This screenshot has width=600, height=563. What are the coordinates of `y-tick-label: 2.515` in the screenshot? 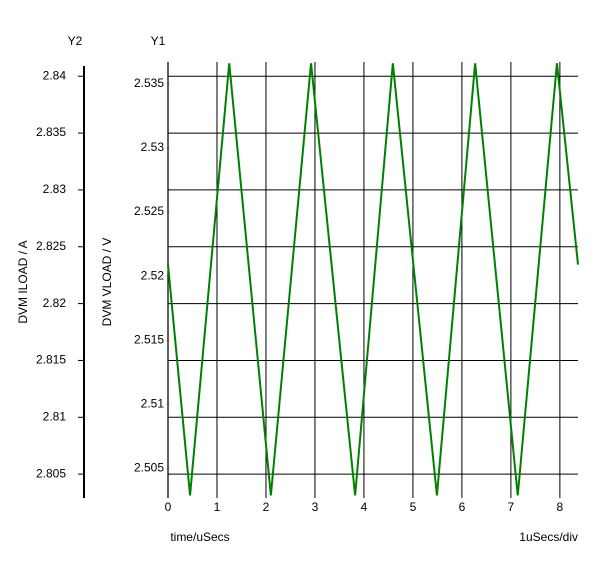 It's located at (149, 339).